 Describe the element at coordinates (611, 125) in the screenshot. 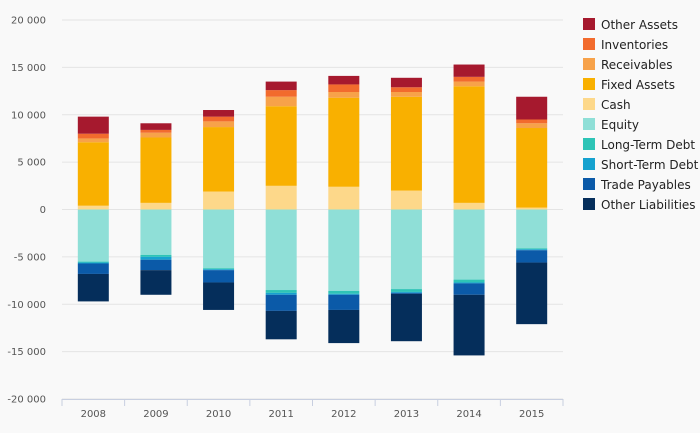

I see `legend-item: Equity` at that location.